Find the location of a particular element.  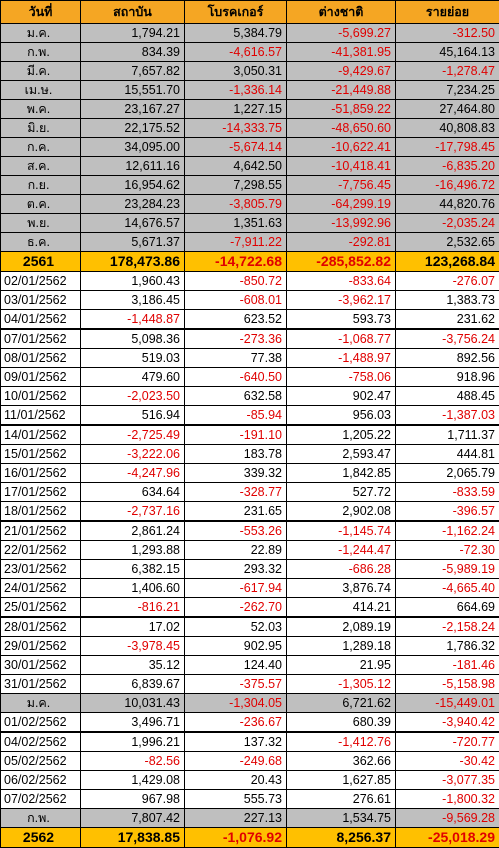

date-cell: มิ.ย. is located at coordinates (41, 128).